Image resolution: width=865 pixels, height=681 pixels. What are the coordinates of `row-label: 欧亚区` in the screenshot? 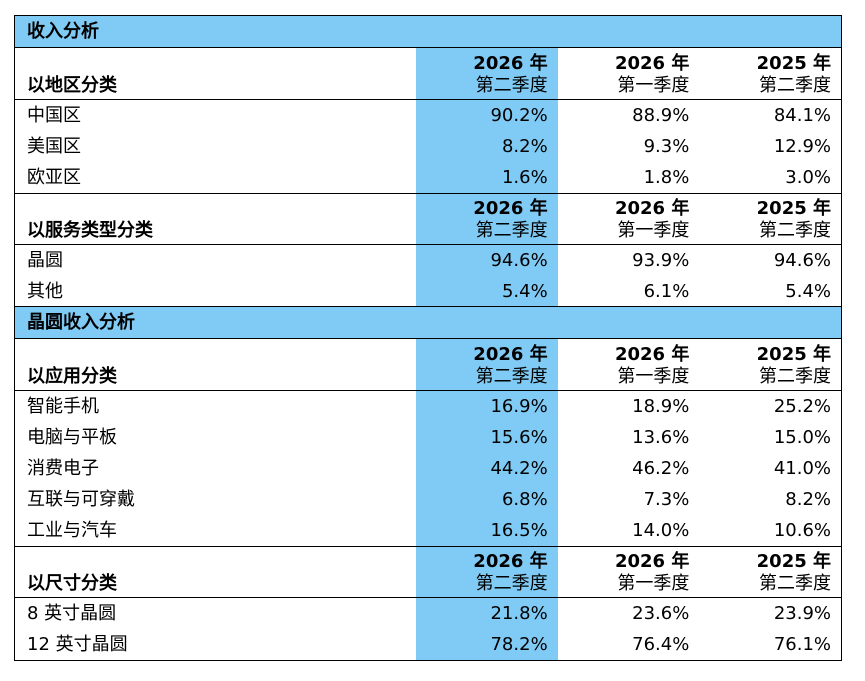 It's located at (54, 177).